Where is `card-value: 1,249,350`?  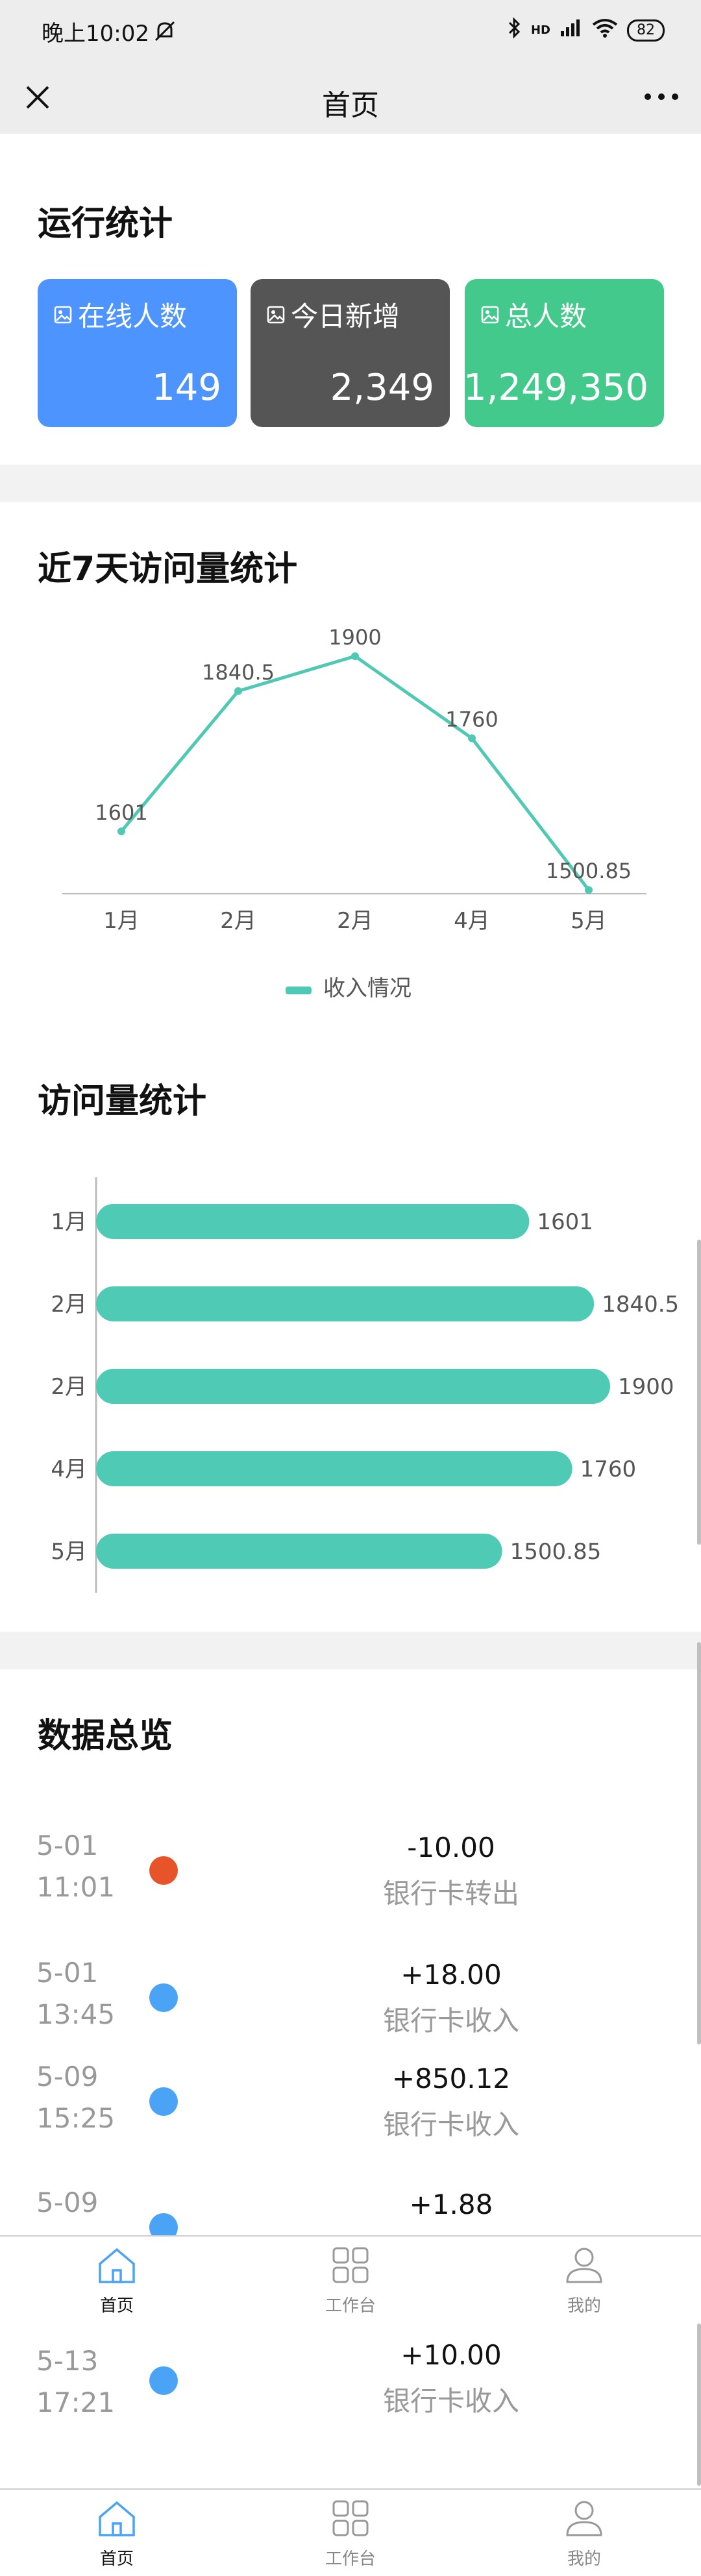
card-value: 1,249,350 is located at coordinates (555, 388).